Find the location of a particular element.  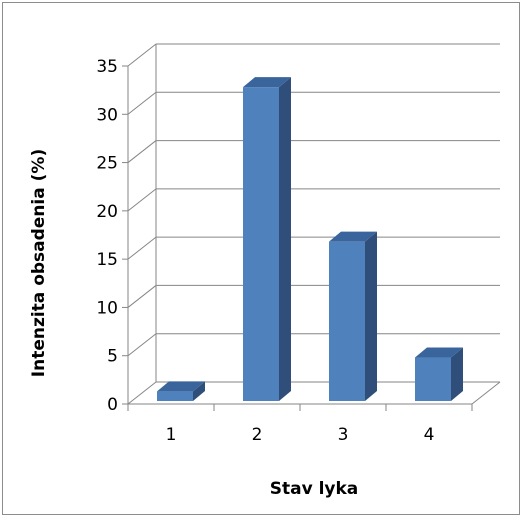

y-tick-label: 5 is located at coordinates (112, 357).